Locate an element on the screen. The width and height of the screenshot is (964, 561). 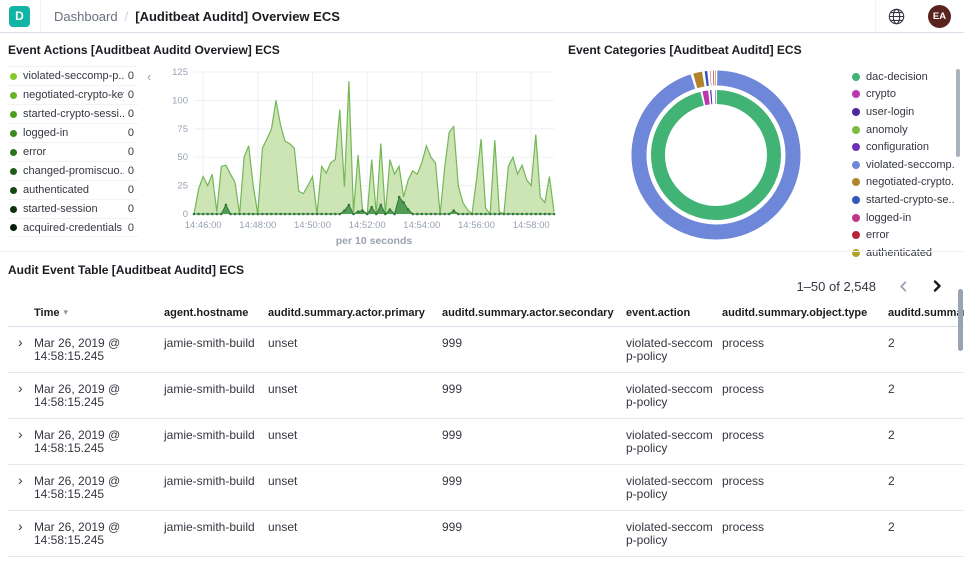
donut-chart is located at coordinates (716, 157).